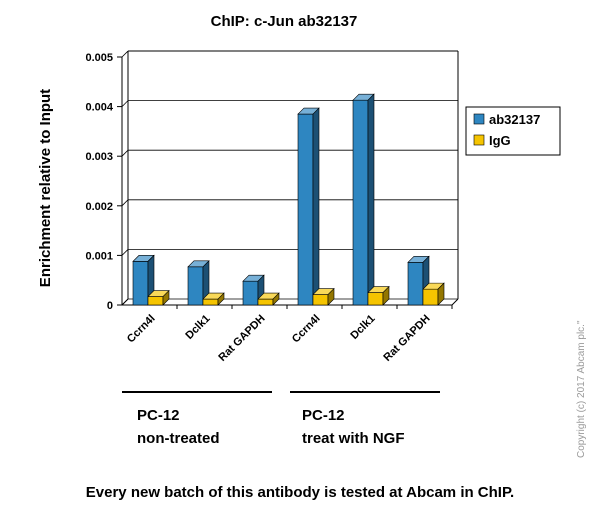 This screenshot has height=514, width=602. Describe the element at coordinates (178, 438) in the screenshot. I see `group-label-line2: non-treated` at that location.